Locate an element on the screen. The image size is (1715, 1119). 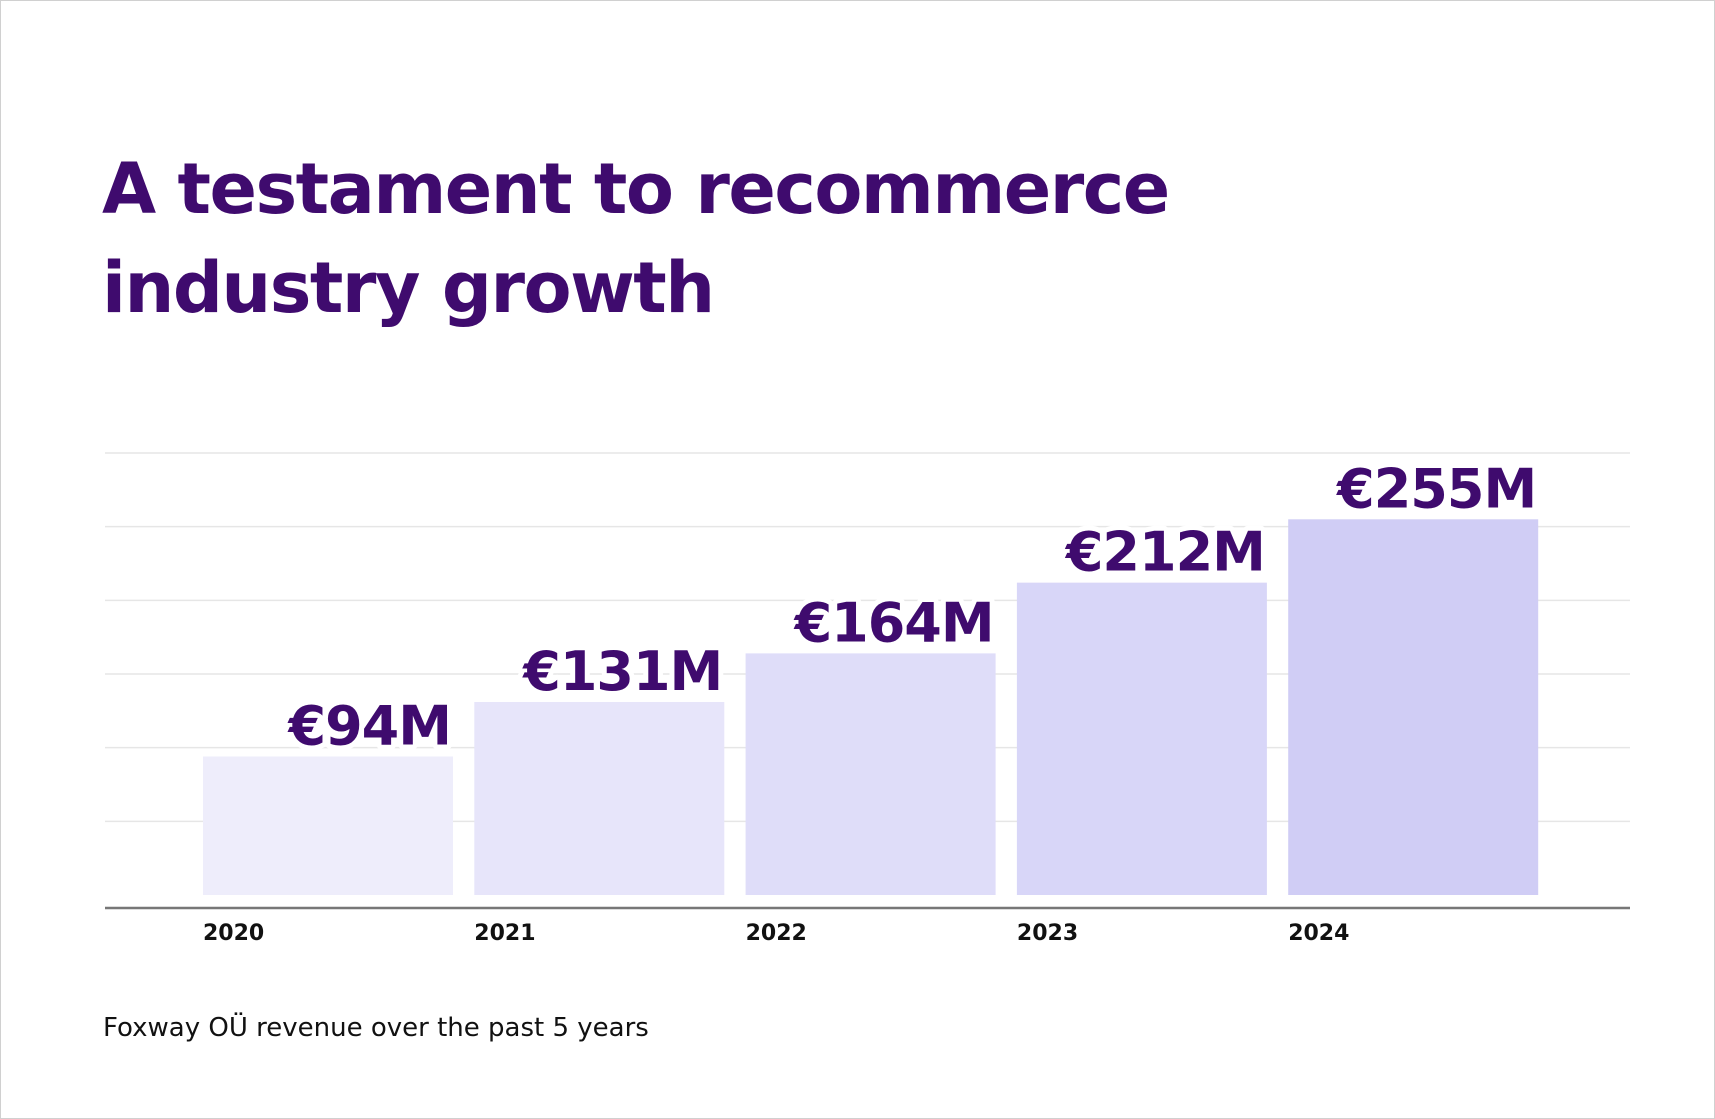
x-tick-label: 2024 is located at coordinates (1318, 933).